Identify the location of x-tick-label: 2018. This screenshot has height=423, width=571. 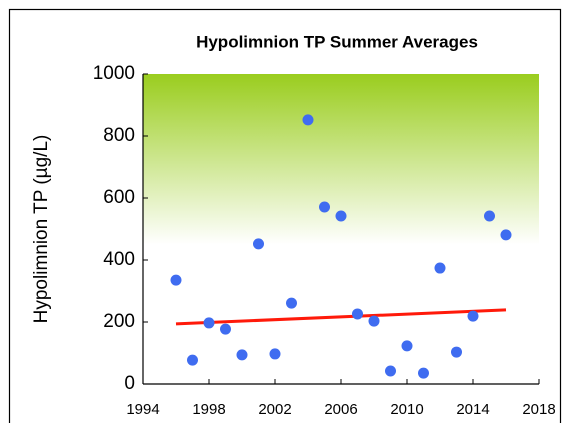
(538, 409).